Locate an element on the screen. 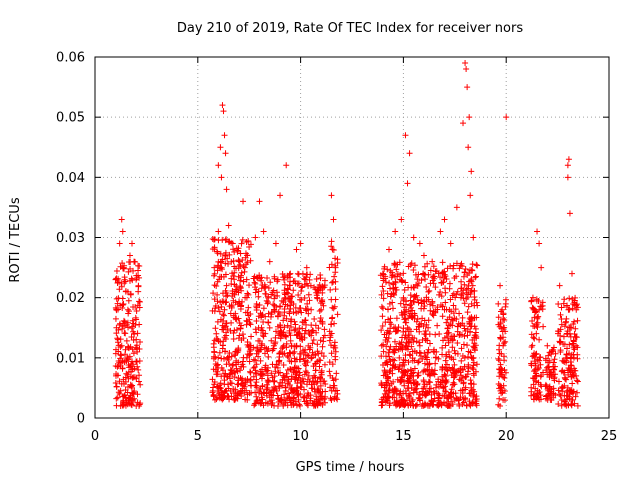 This screenshot has height=480, width=640. x-tick-label: 10 is located at coordinates (300, 436).